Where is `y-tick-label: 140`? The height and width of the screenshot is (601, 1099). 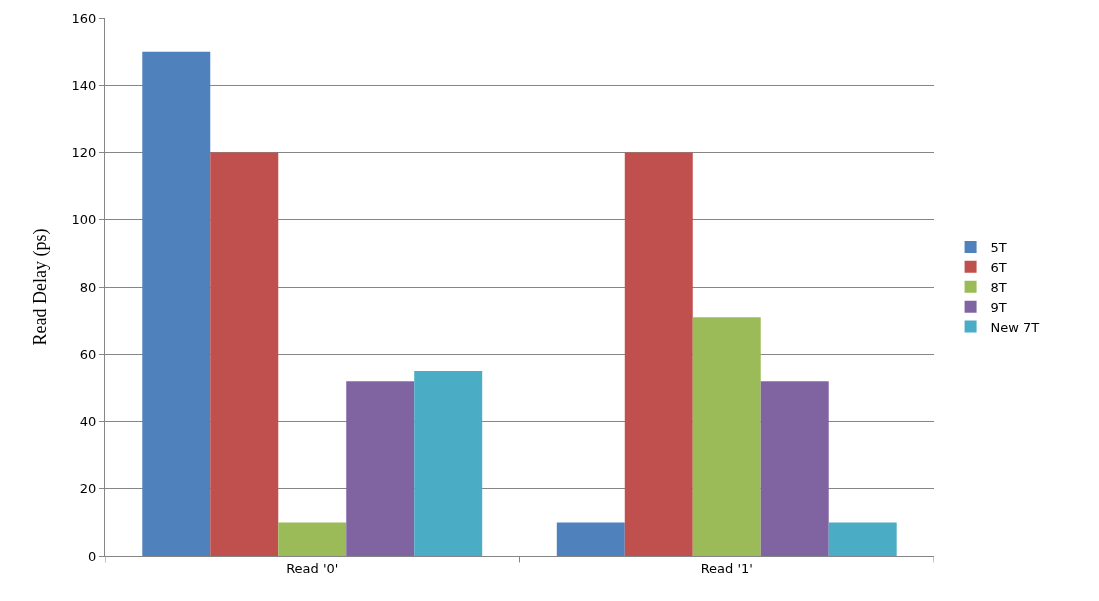
y-tick-label: 140 is located at coordinates (84, 85).